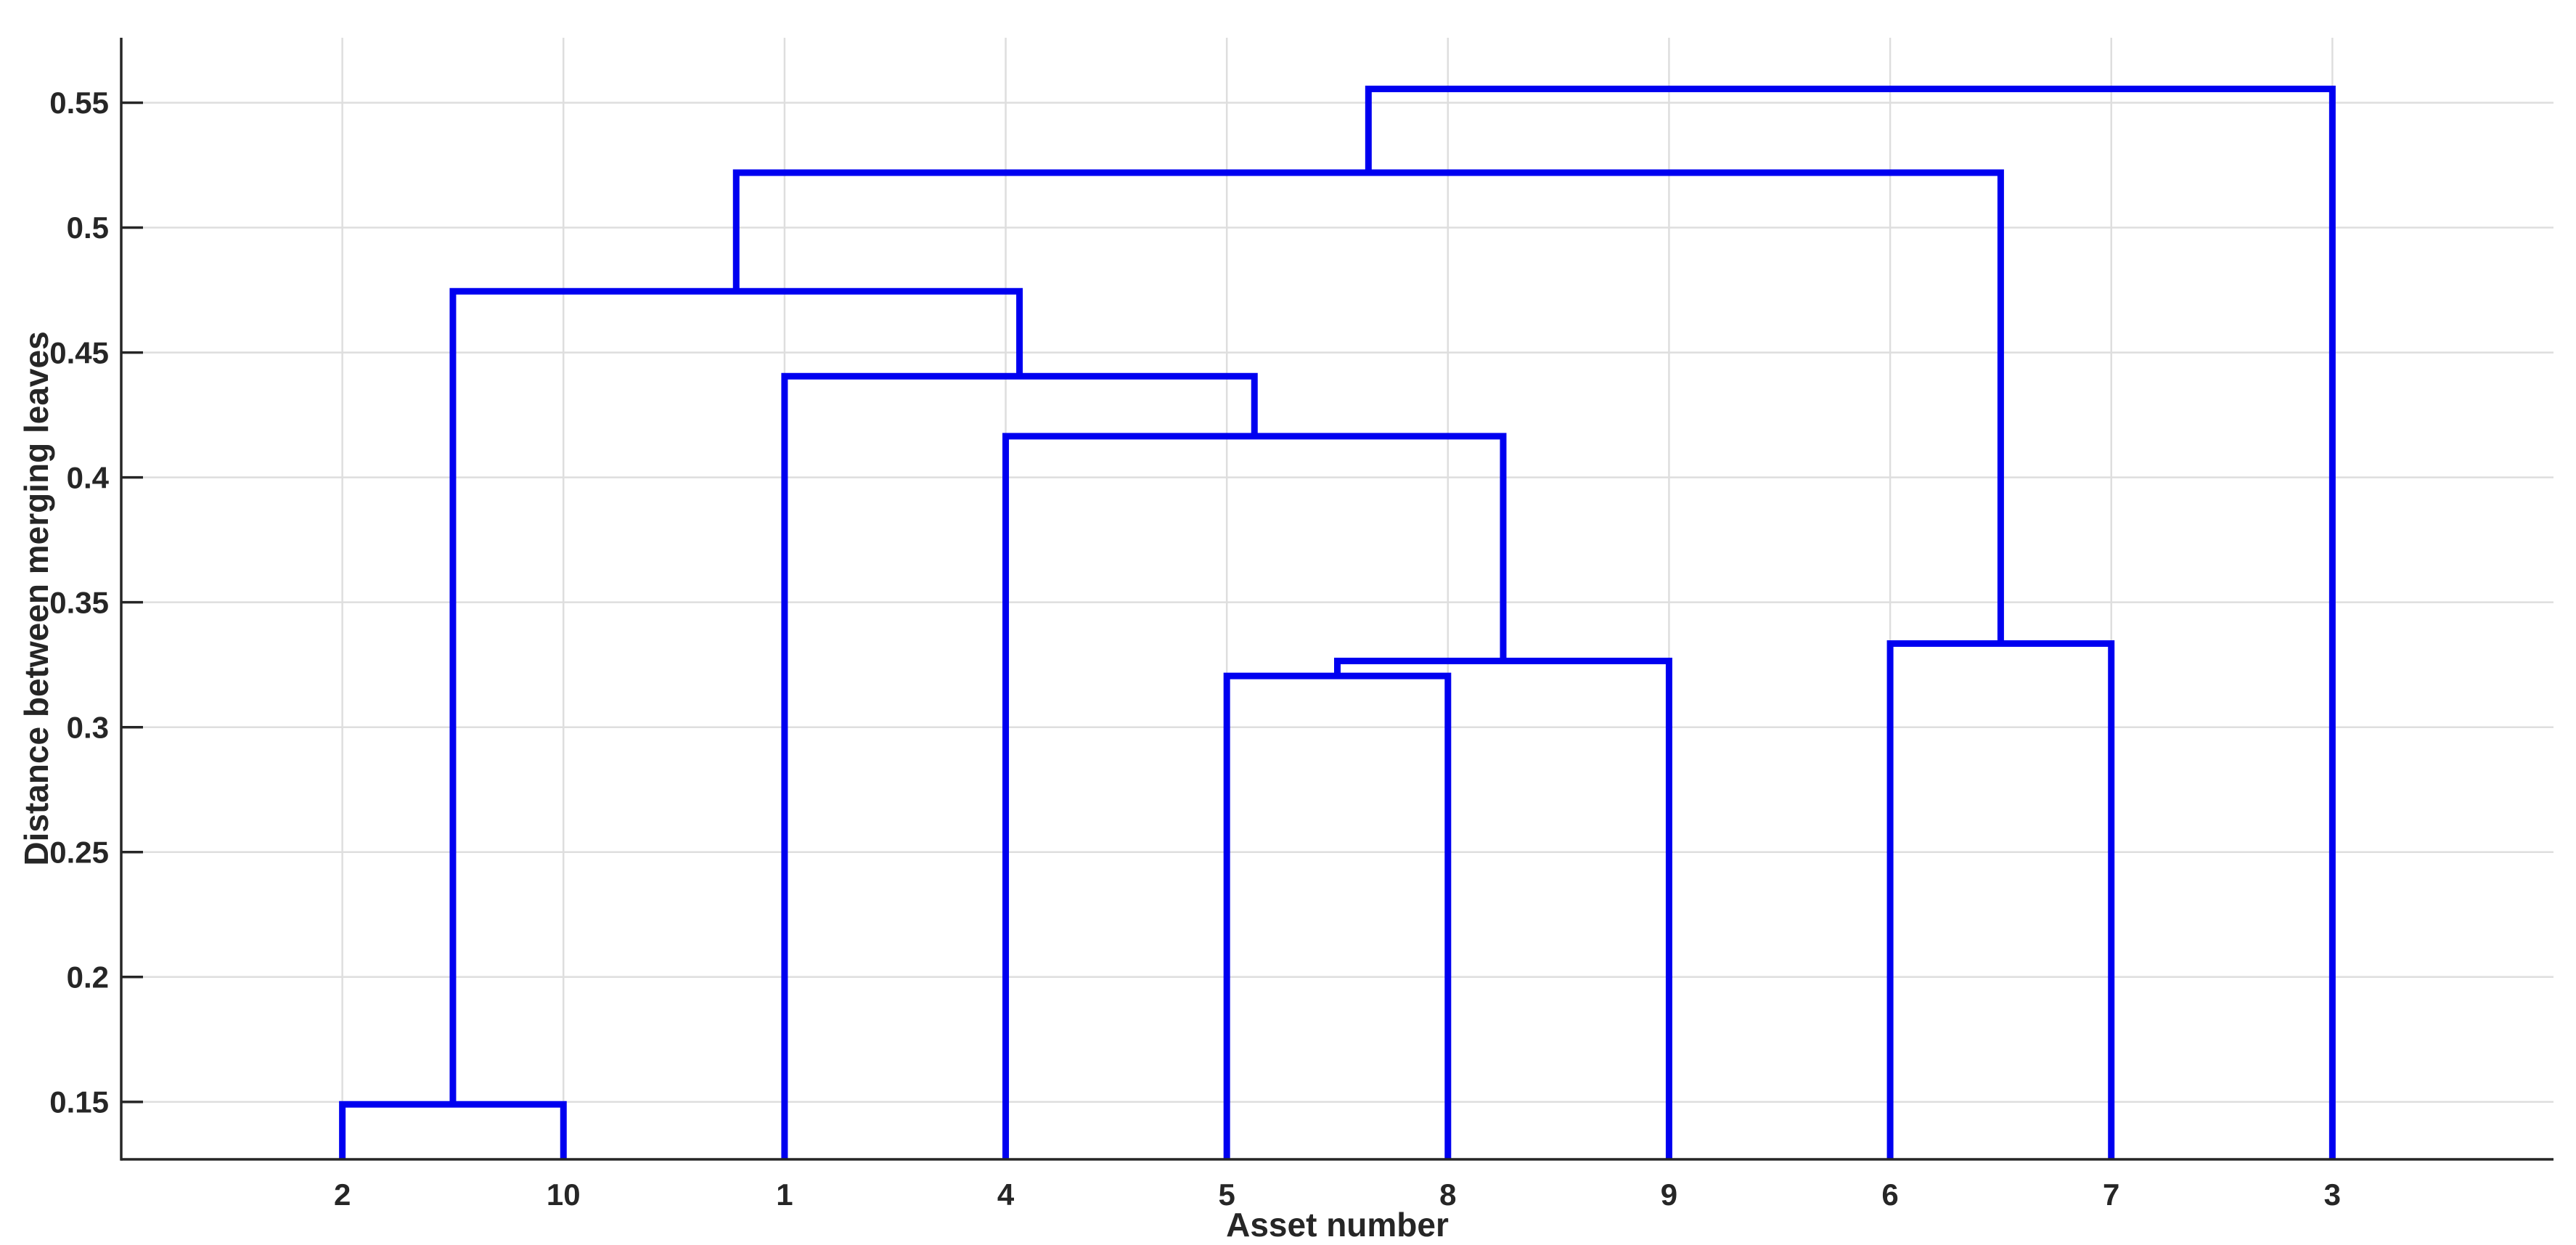  Describe the element at coordinates (79, 852) in the screenshot. I see `y-tick-label: 0.25` at that location.